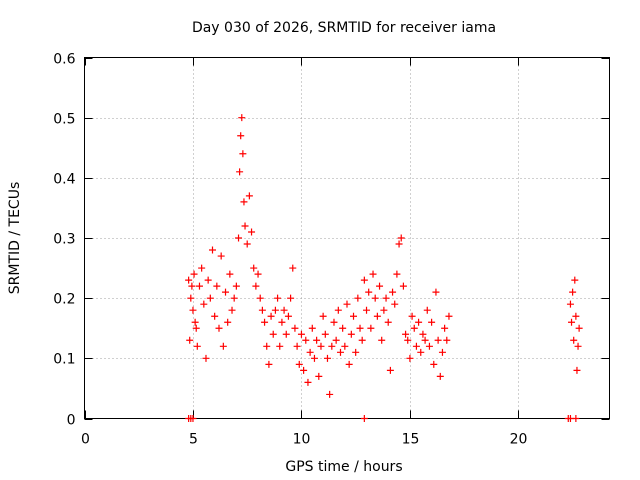 The image size is (640, 480). Describe the element at coordinates (343, 467) in the screenshot. I see `x-axis-label: GPS time / hours` at that location.